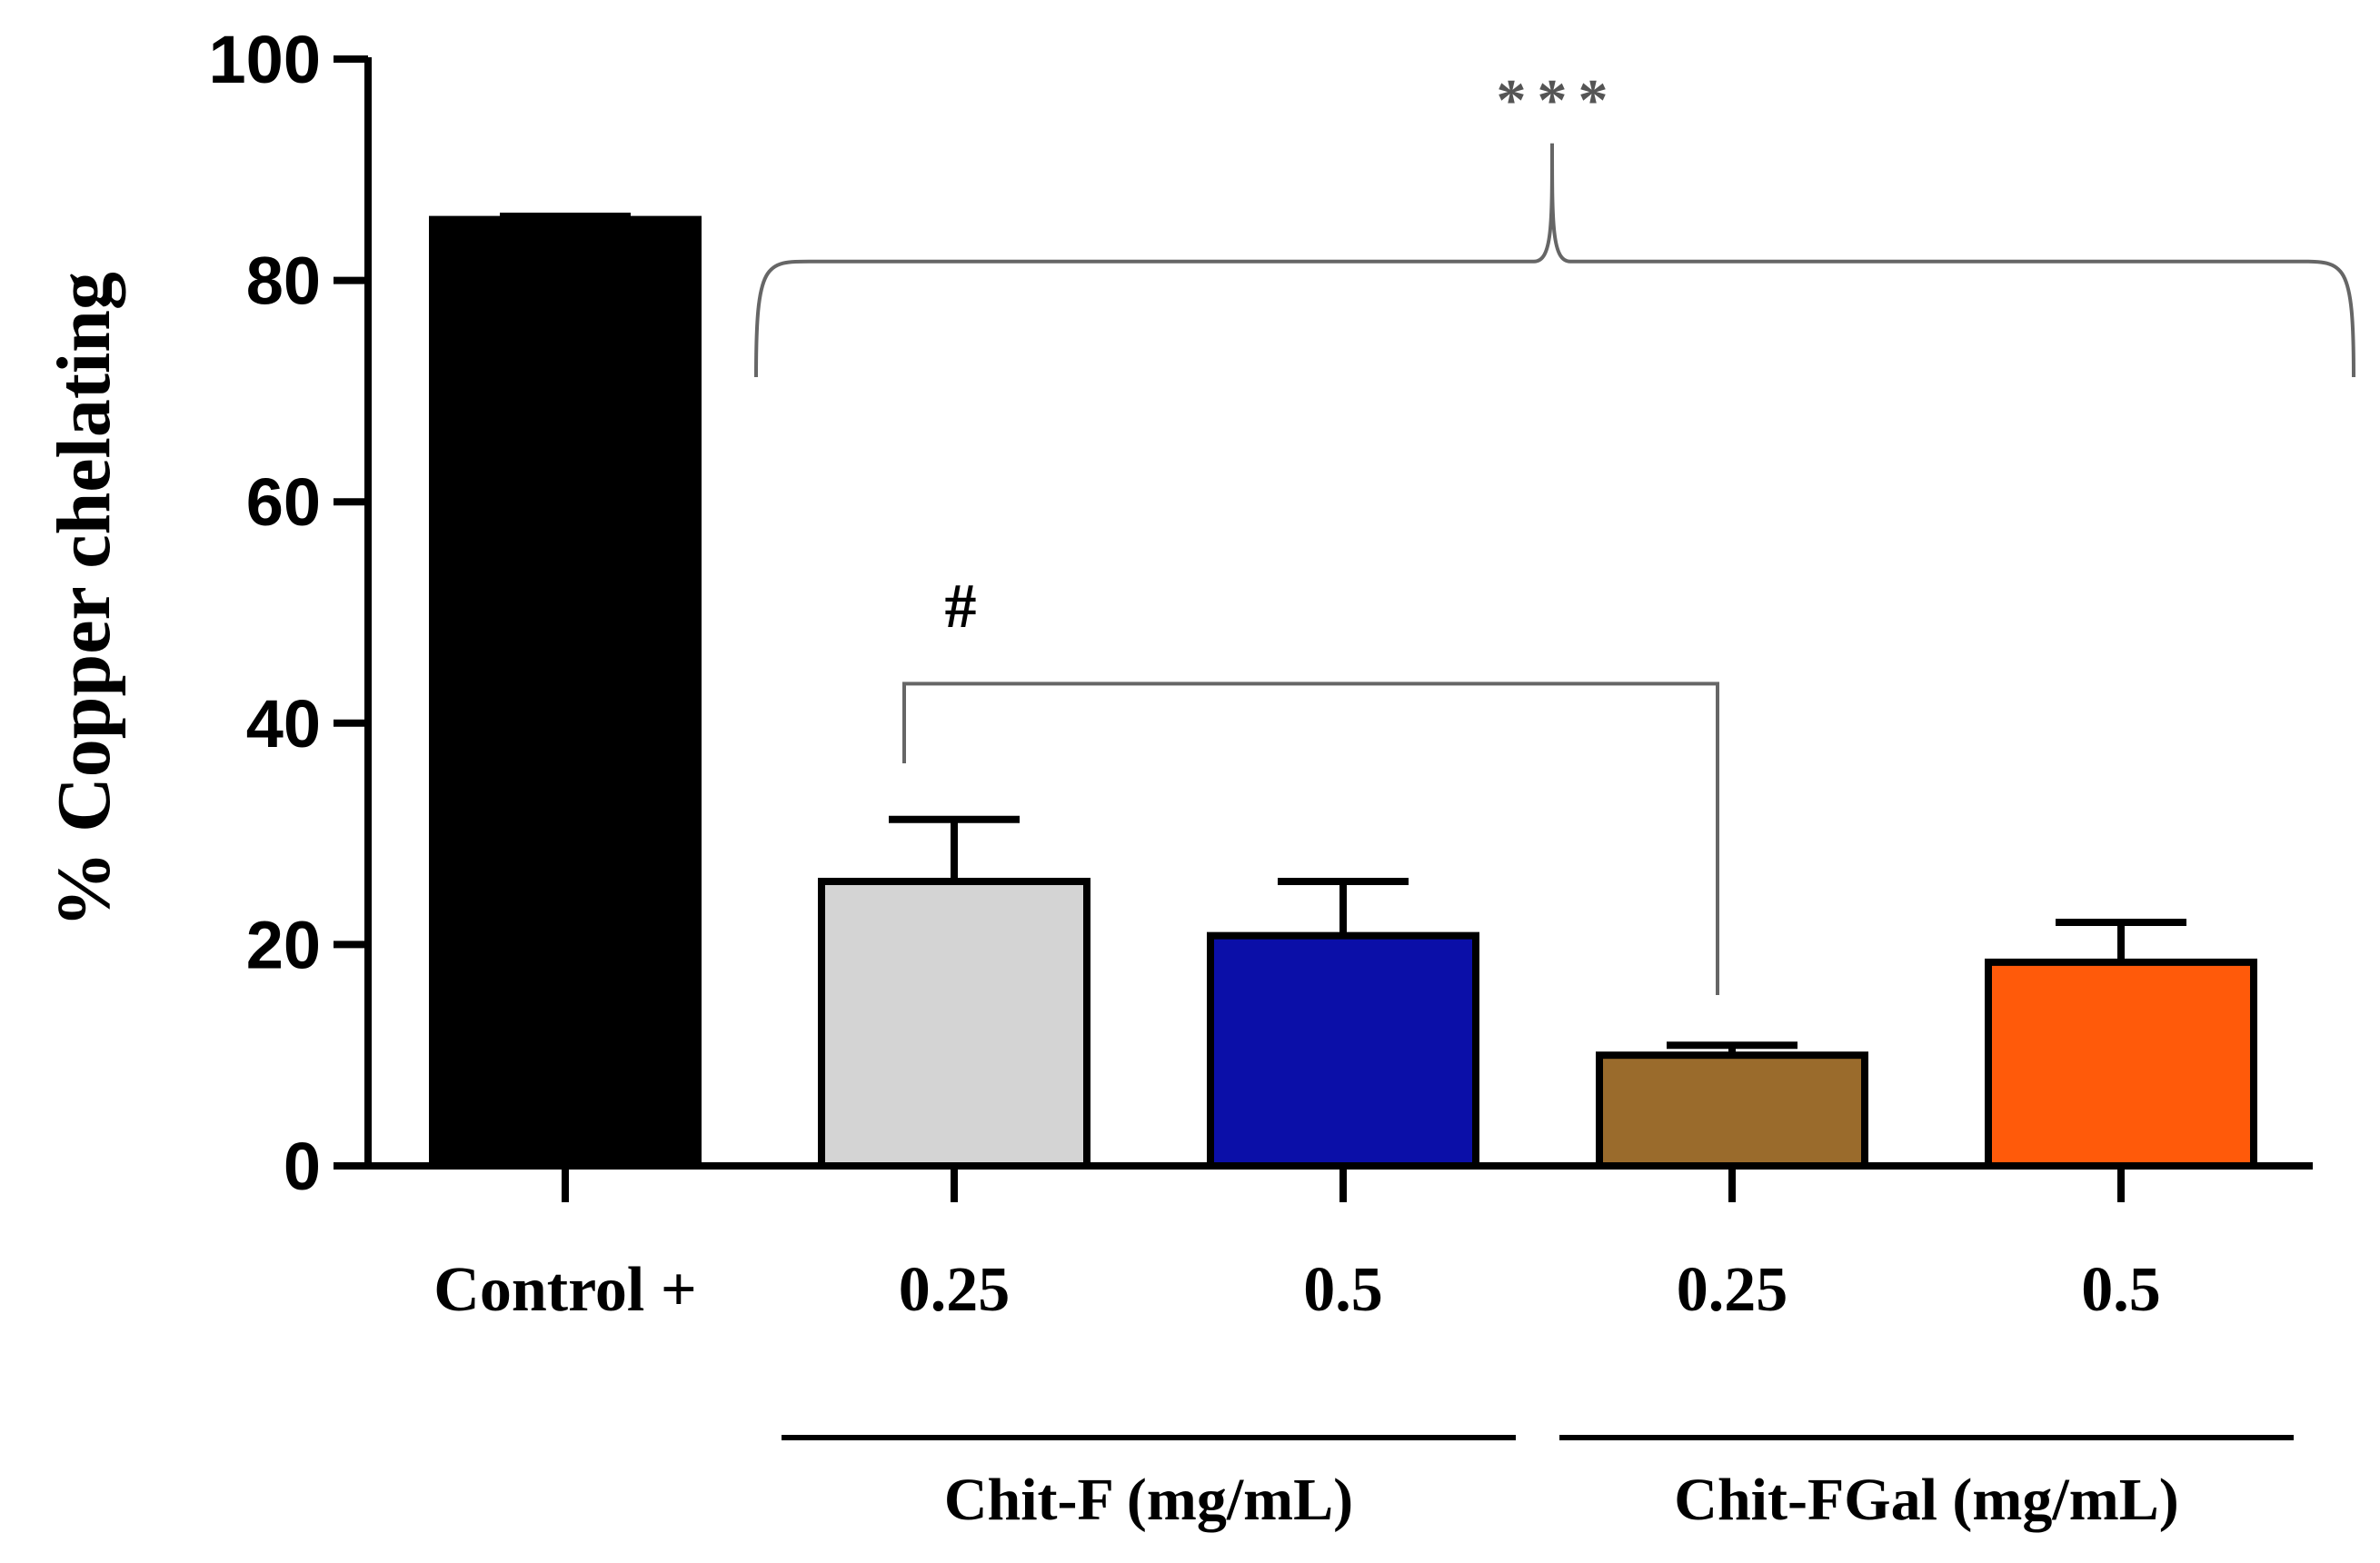 The image size is (2380, 1563). Describe the element at coordinates (84, 600) in the screenshot. I see `y-axis-label: % Copper chelating` at that location.